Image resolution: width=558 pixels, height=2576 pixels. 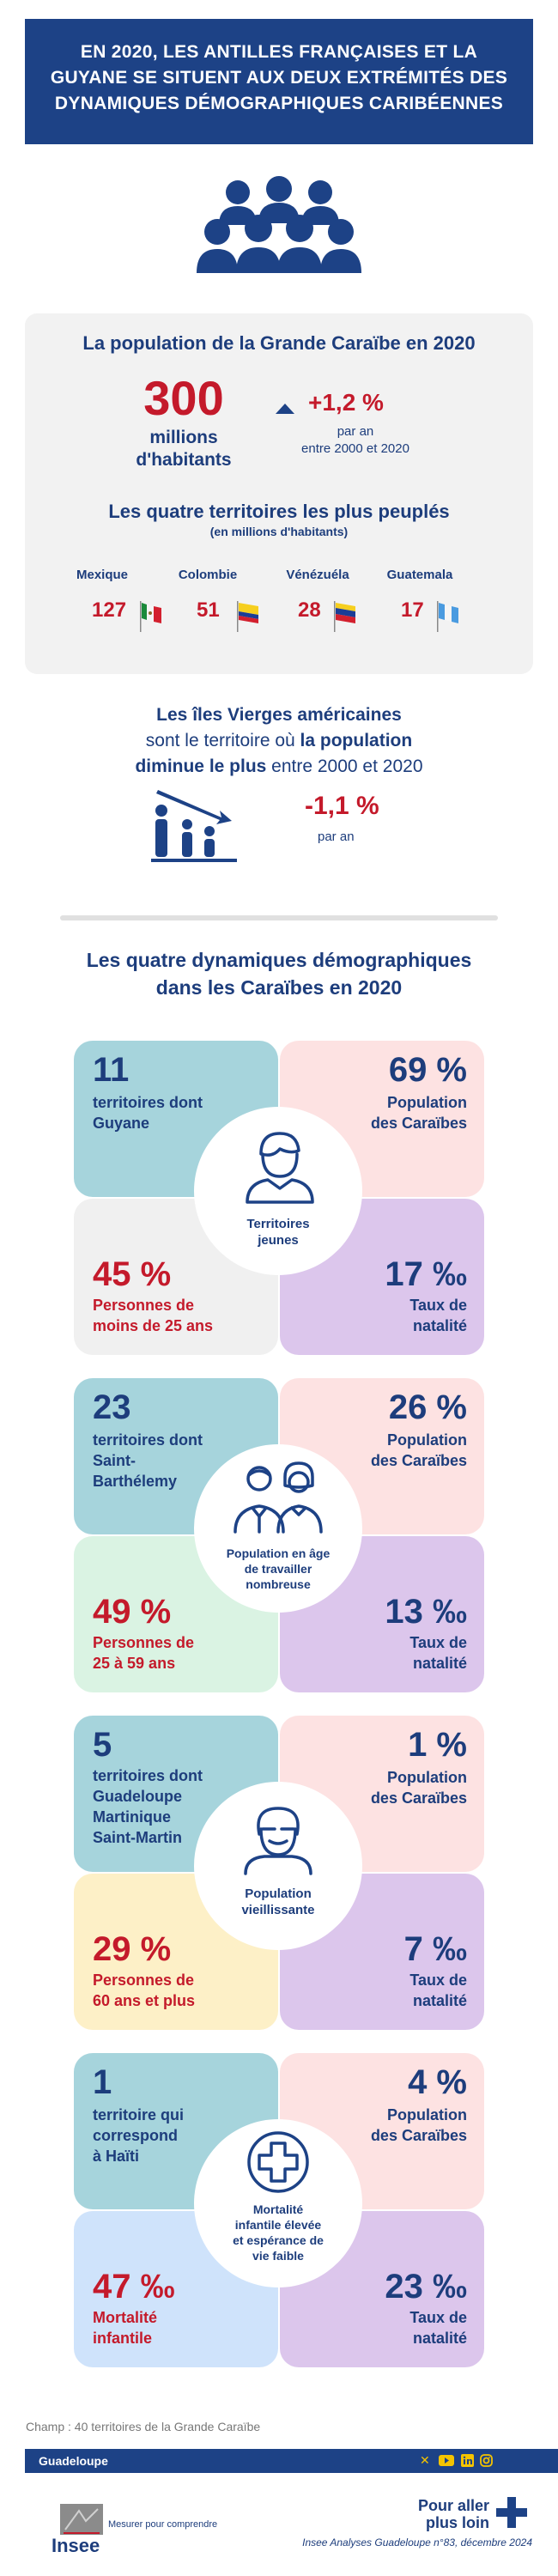 What do you see at coordinates (279, 104) in the screenshot?
I see `header-title-line-3: DYNAMIQUES DÉMOGRAPHIQUES CARIBÉENNES` at bounding box center [279, 104].